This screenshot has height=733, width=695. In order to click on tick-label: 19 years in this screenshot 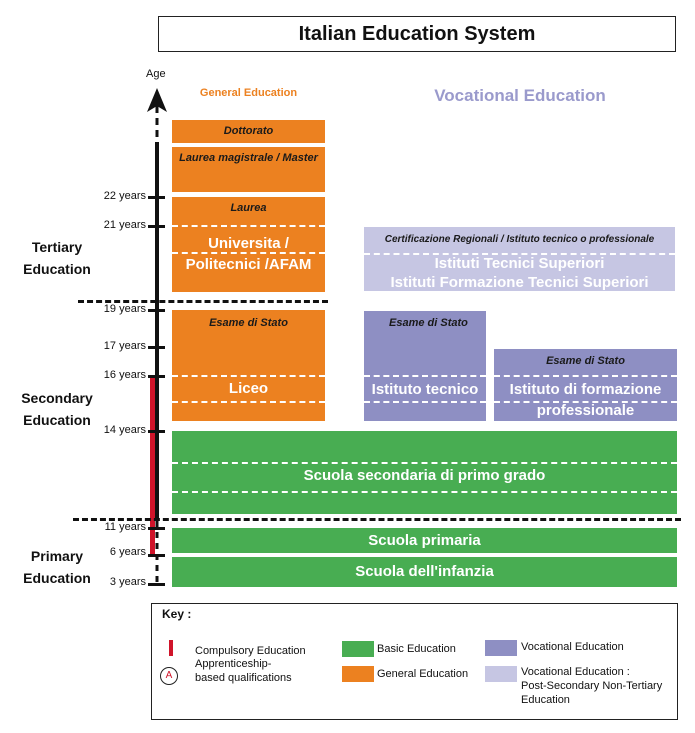, I will do `click(124, 309)`.